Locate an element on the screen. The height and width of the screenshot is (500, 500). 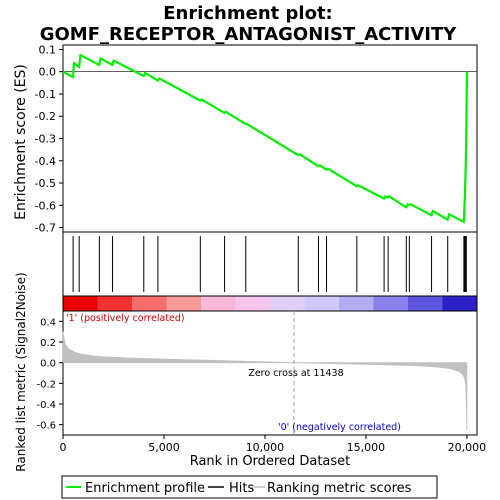
chart-subtitle: GOMF_RECEPTOR_ANTAGONIST_ACTIVITY is located at coordinates (248, 34).